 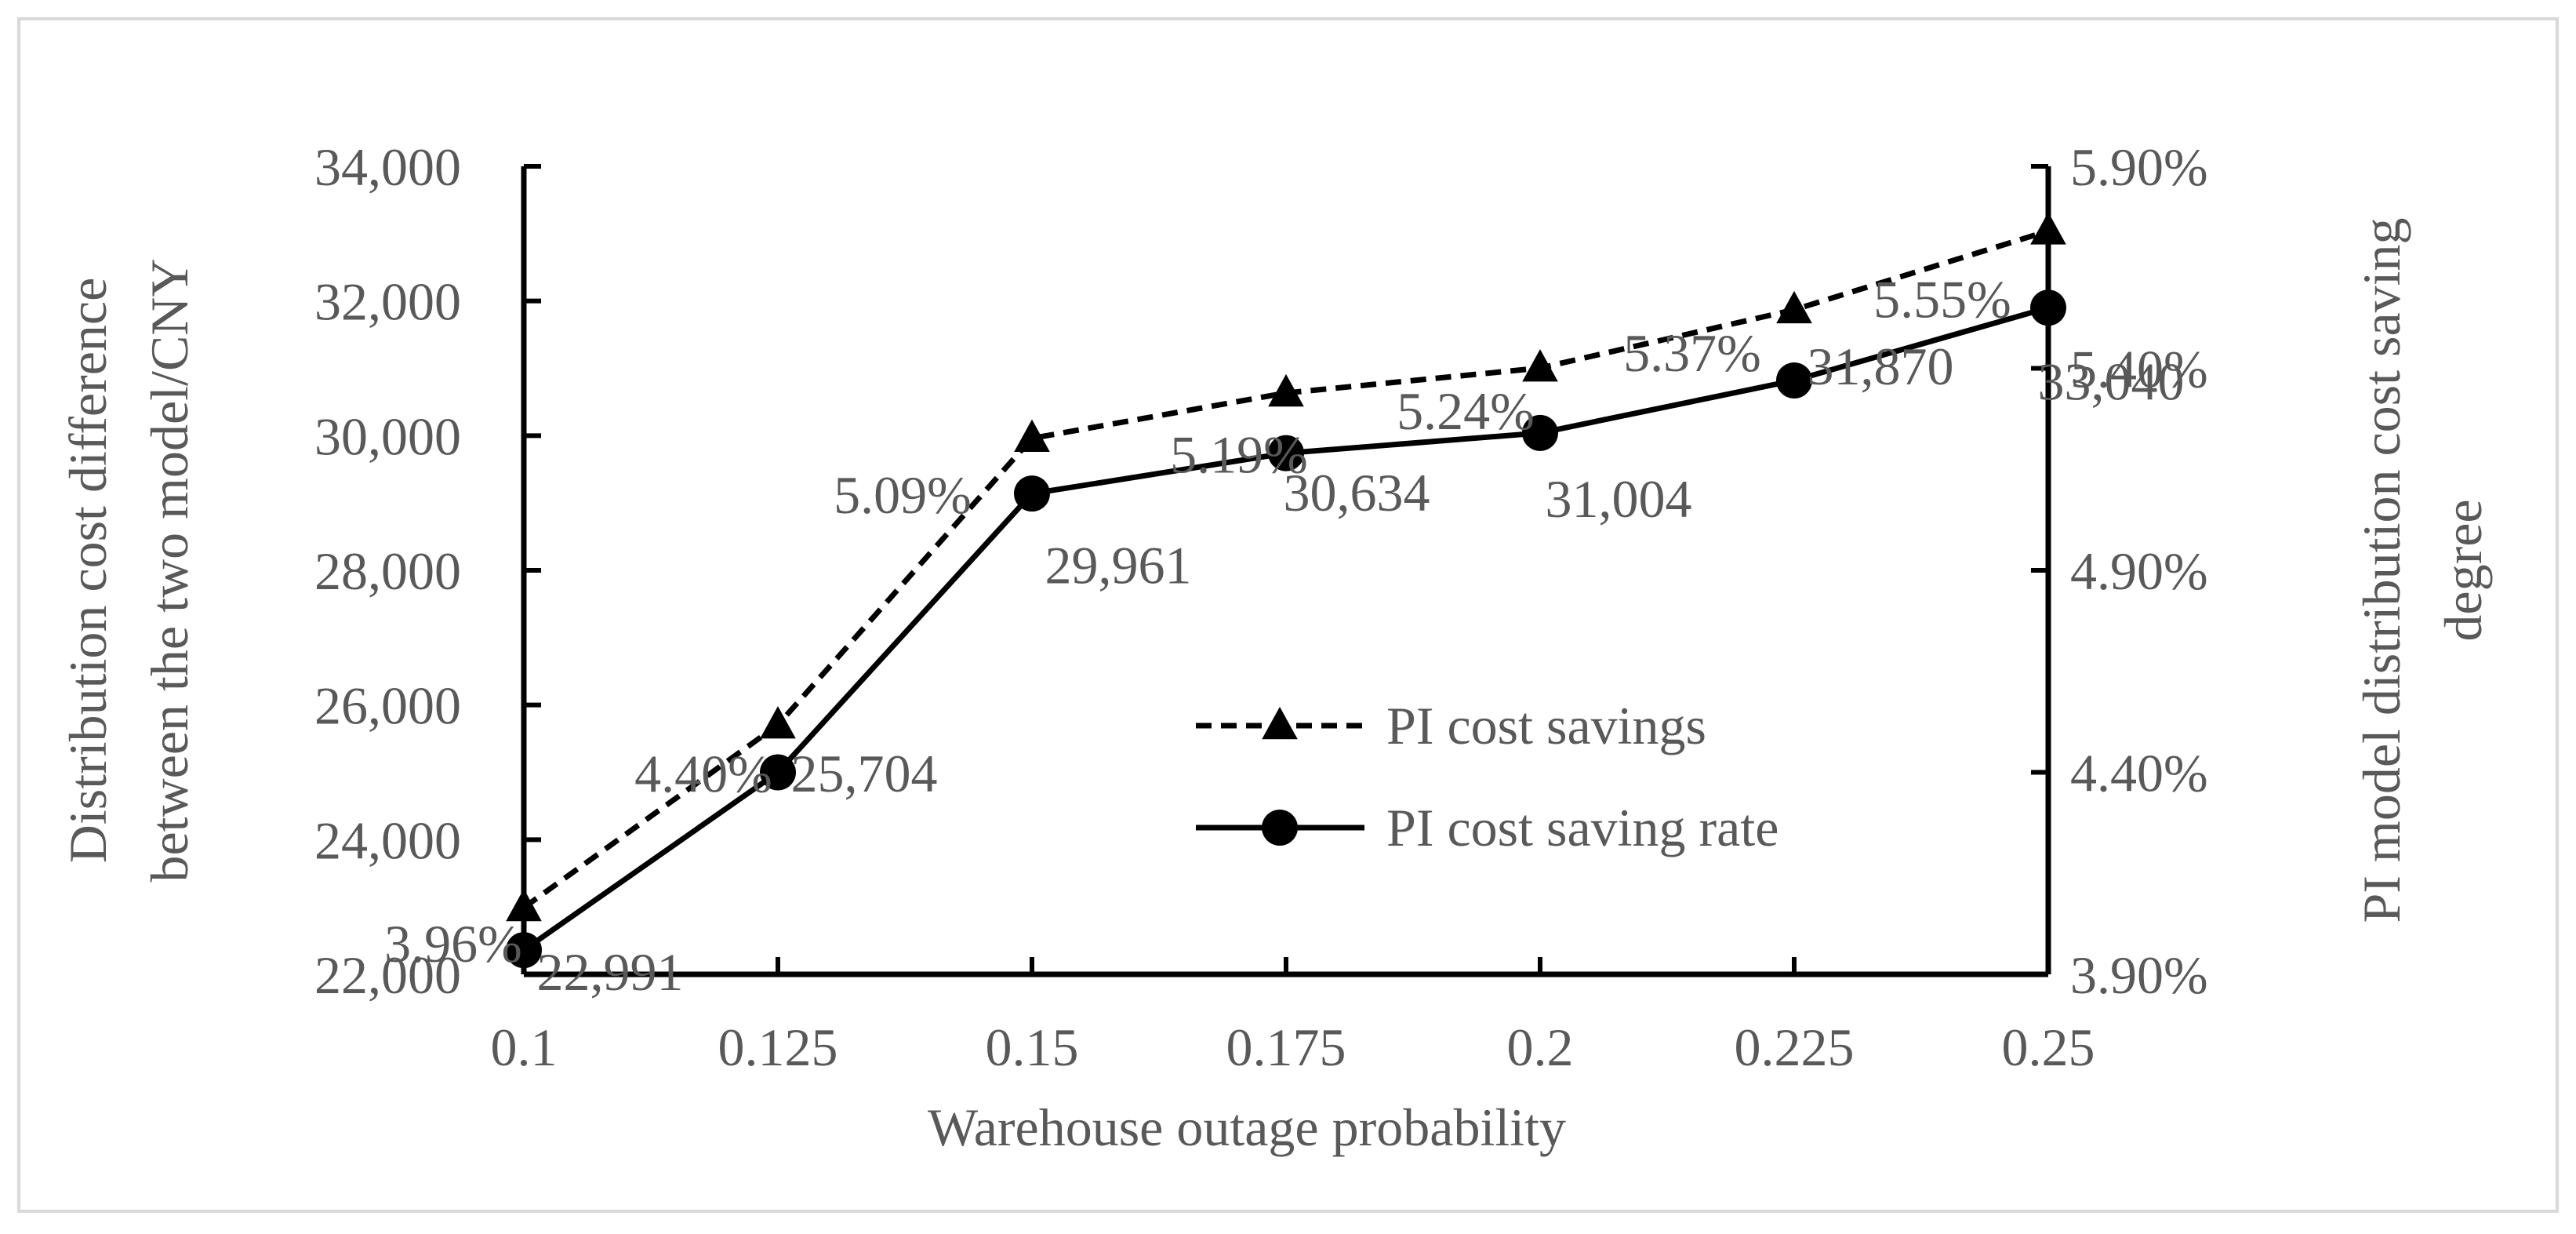 I want to click on legend-pi-cost-saving-rate-label: PI cost saving rate, so click(x=1582, y=827).